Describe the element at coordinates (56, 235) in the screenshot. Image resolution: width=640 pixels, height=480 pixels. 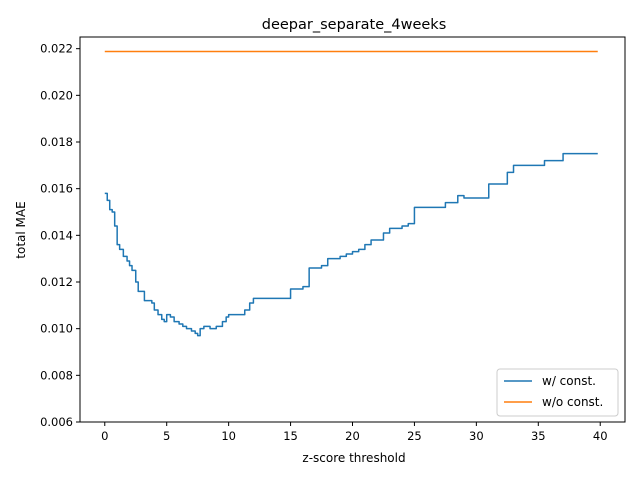
I see `y-tick-label: 0.014` at that location.